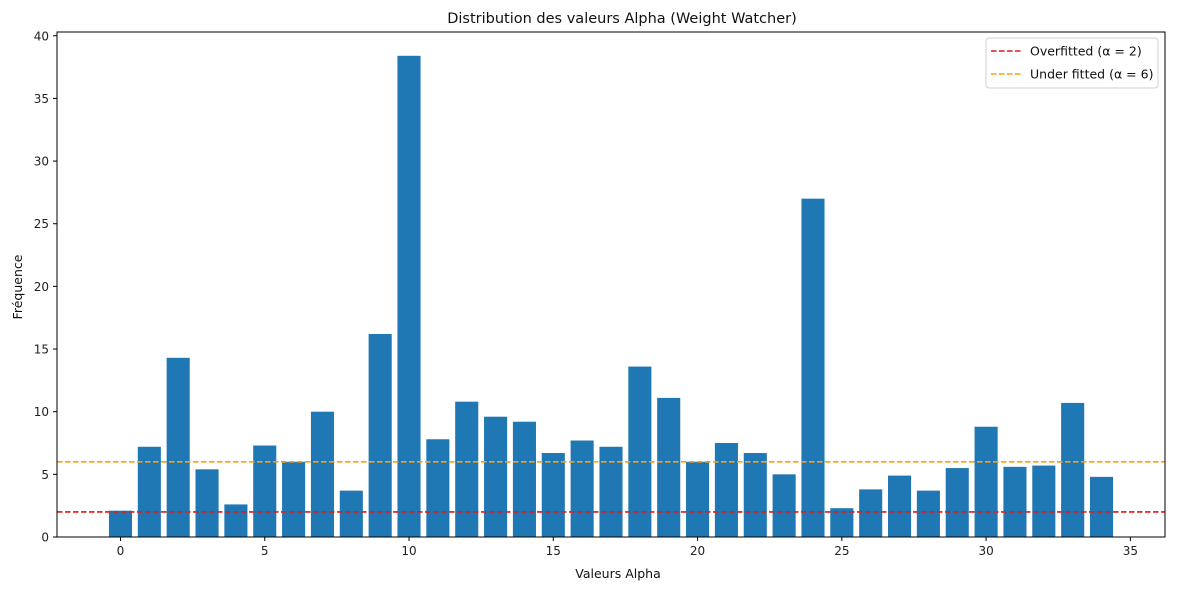 The height and width of the screenshot is (590, 1189). What do you see at coordinates (841, 551) in the screenshot?
I see `x-tick-label: 25` at bounding box center [841, 551].